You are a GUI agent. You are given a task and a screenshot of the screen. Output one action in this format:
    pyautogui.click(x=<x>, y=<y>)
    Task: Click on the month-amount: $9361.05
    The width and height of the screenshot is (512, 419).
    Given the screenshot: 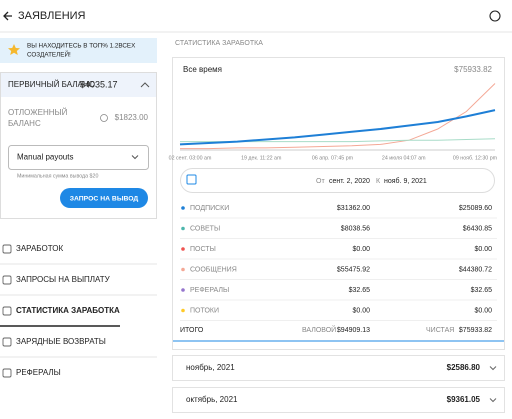 What is the action you would take?
    pyautogui.click(x=464, y=399)
    